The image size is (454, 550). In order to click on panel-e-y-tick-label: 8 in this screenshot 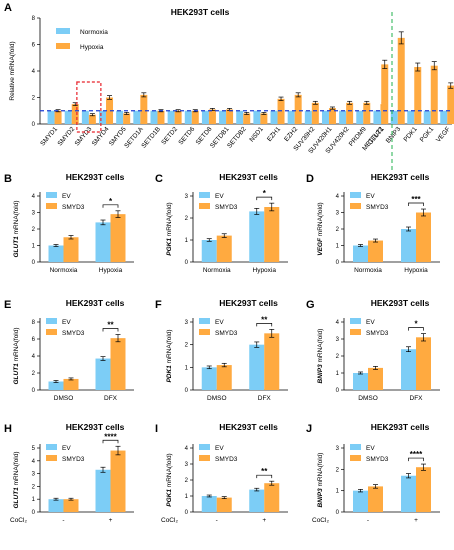, I will do `click(34, 323)`.